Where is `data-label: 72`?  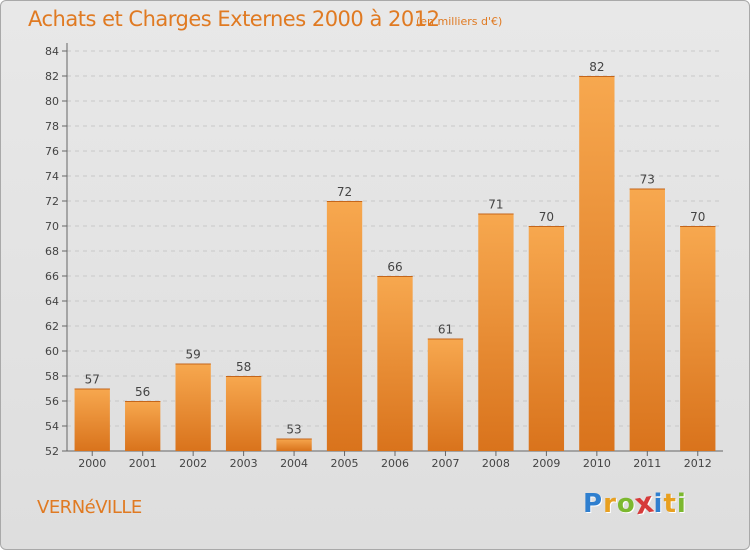
data-label: 72 is located at coordinates (344, 192).